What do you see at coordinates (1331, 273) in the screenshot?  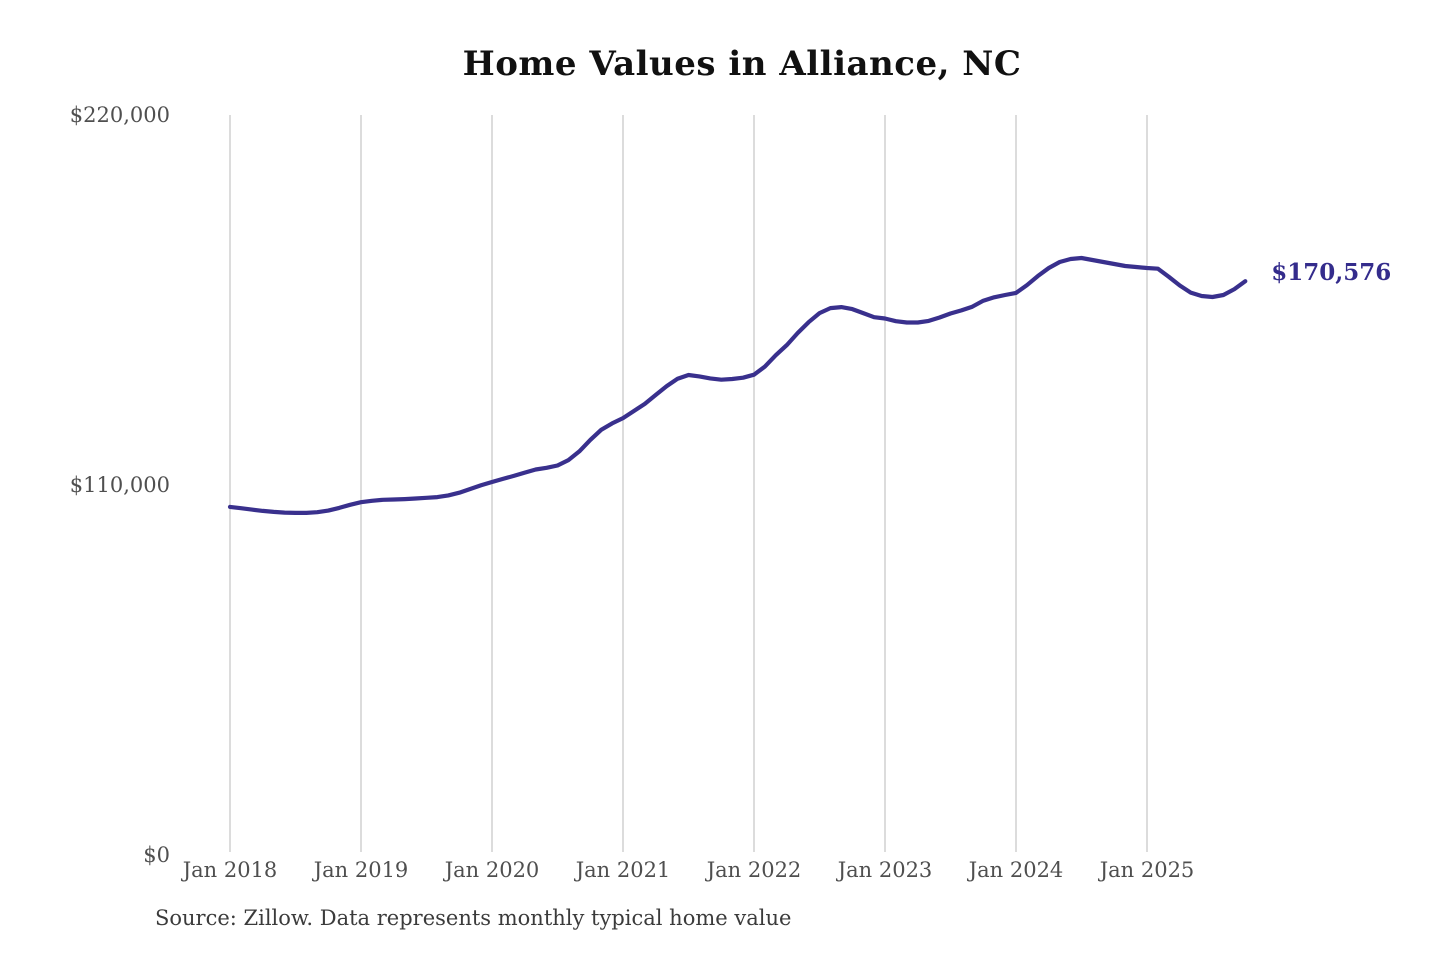 I see `end-value-label: $170,576` at bounding box center [1331, 273].